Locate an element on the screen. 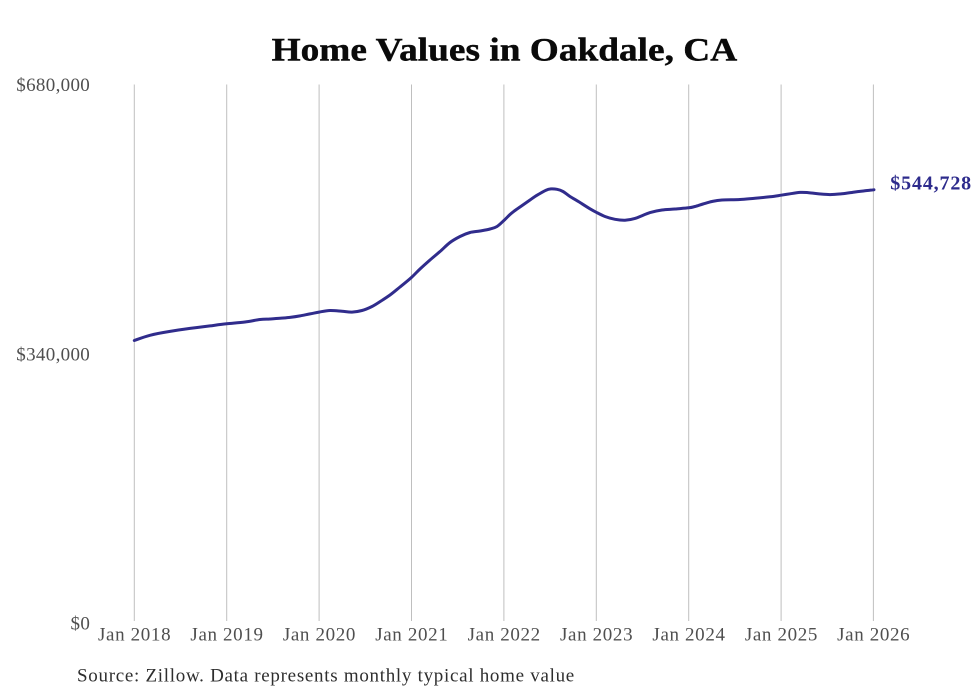  svg-text: Home Values in Oakdale, CA is located at coordinates (505, 50).